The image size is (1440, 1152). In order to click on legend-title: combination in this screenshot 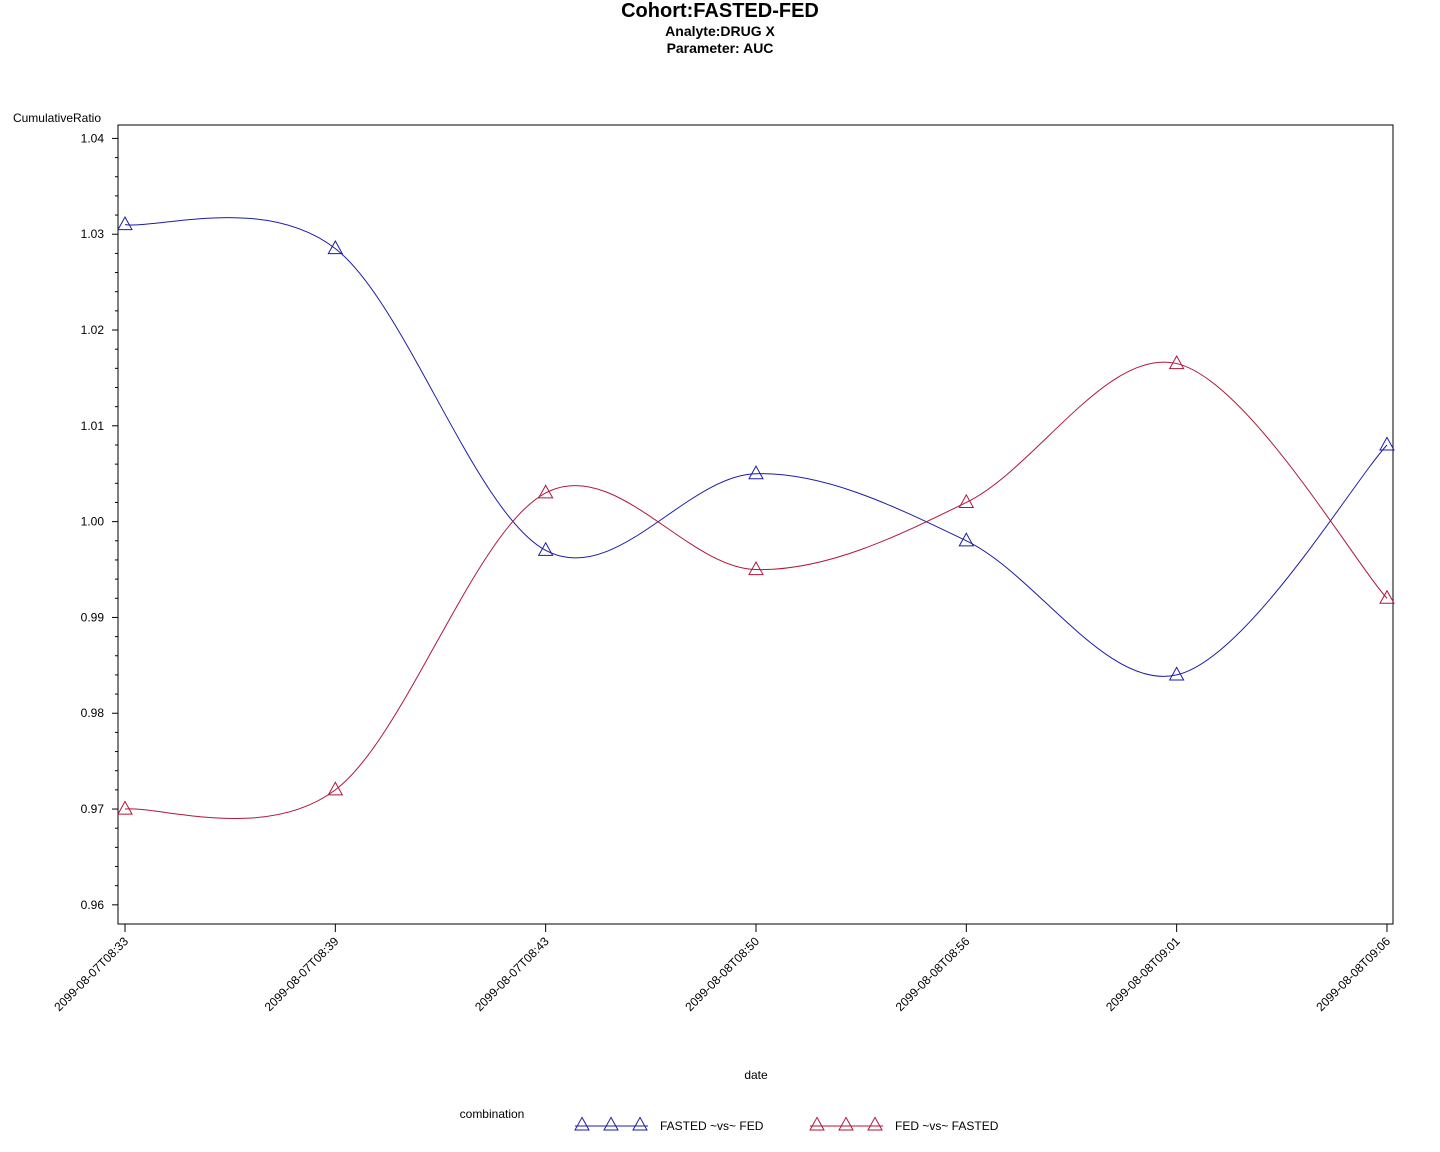, I will do `click(492, 1114)`.